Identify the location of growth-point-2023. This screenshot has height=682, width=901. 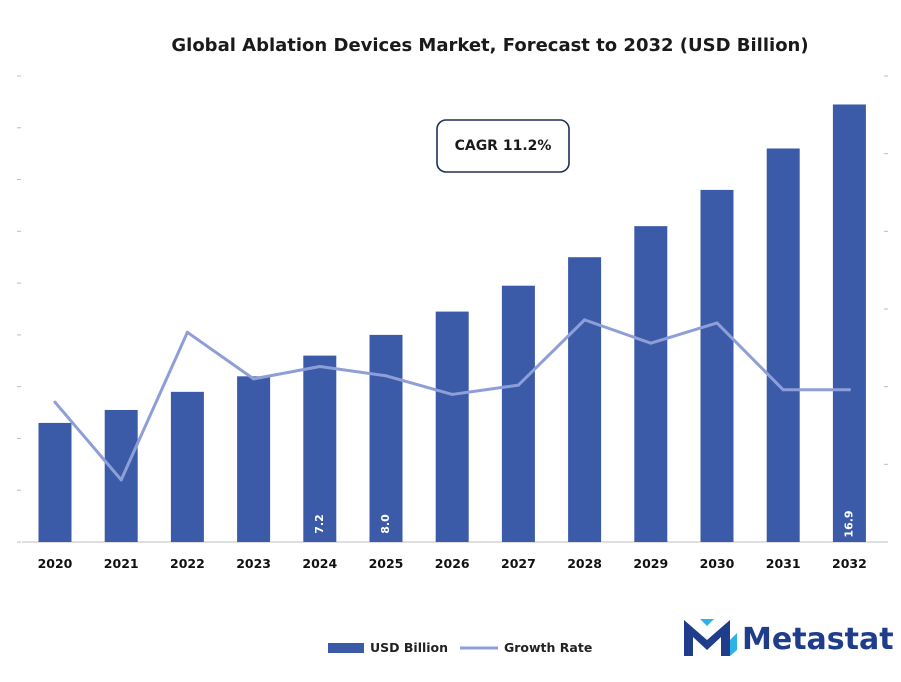
(254, 379).